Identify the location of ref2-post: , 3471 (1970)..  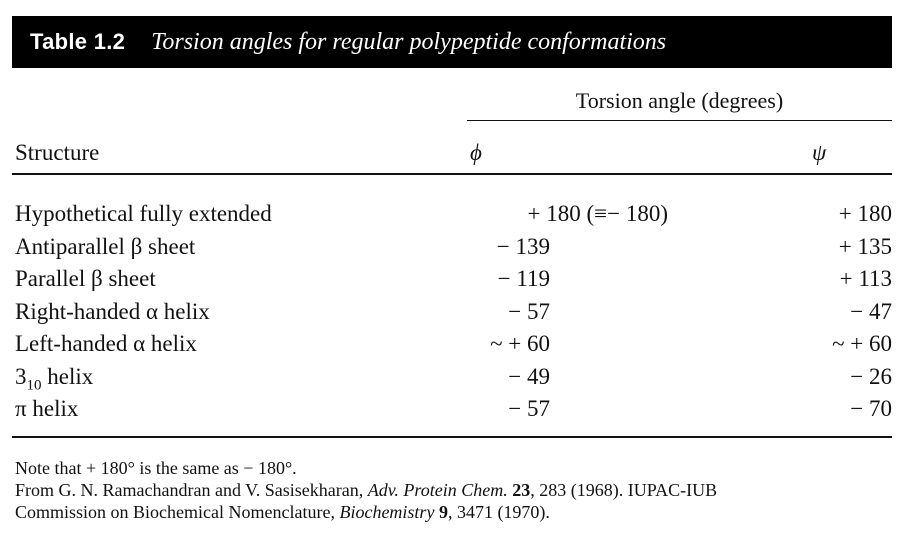
(498, 512).